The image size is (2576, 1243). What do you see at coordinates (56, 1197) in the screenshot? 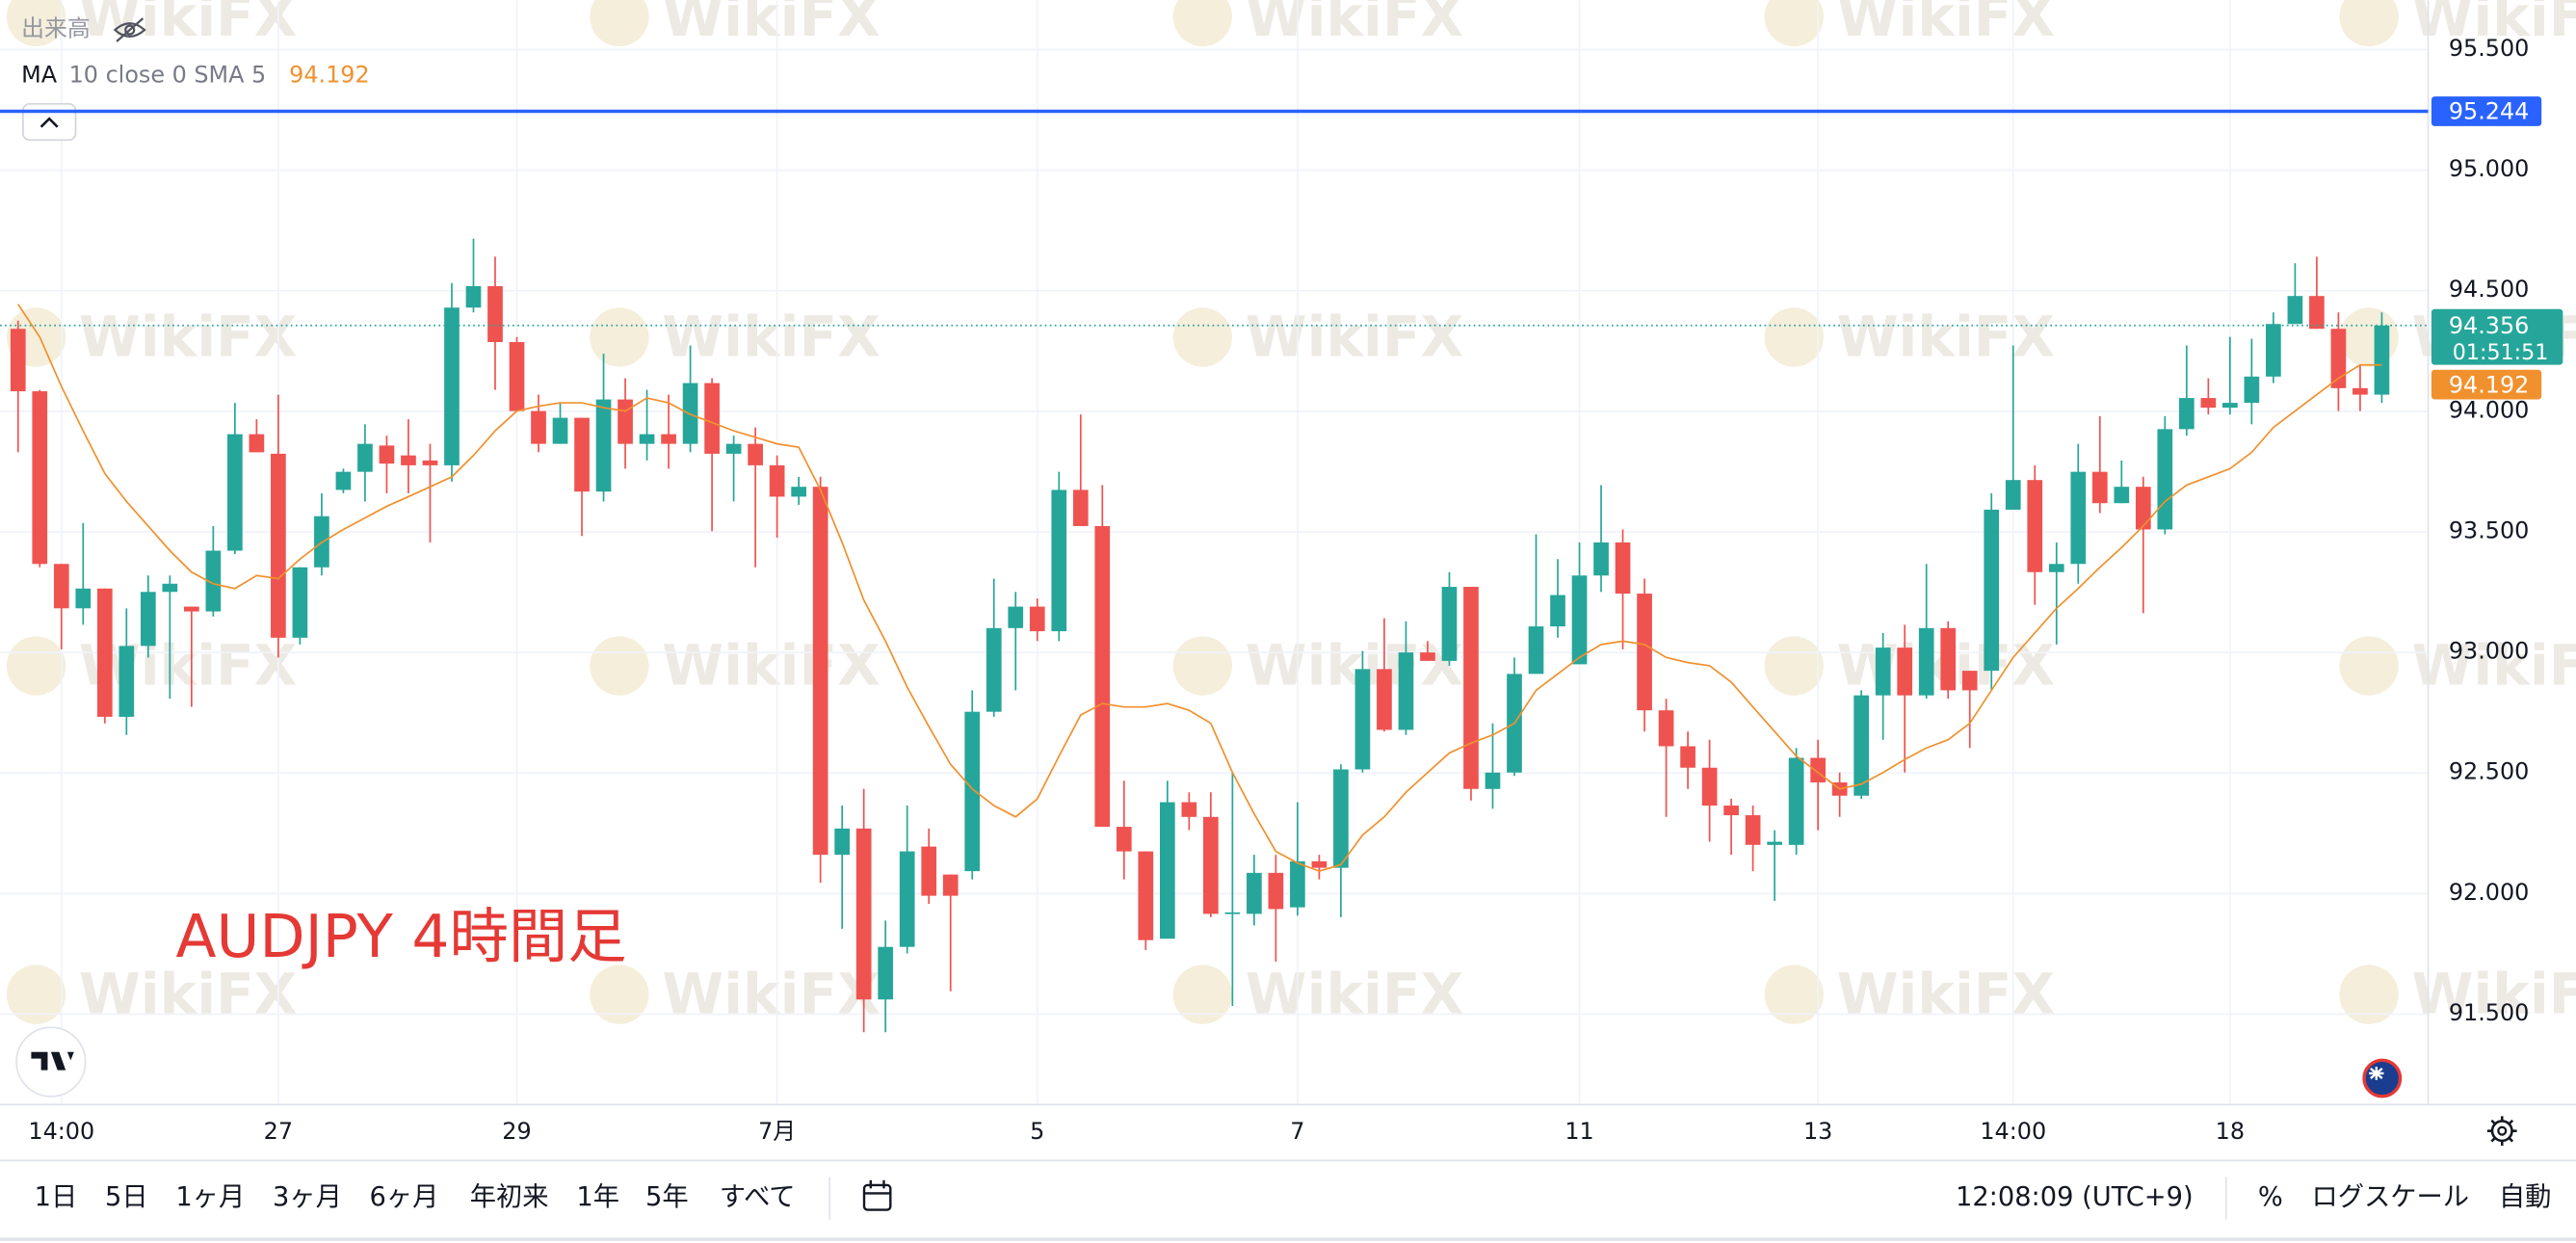
I see `range-button: 1日` at bounding box center [56, 1197].